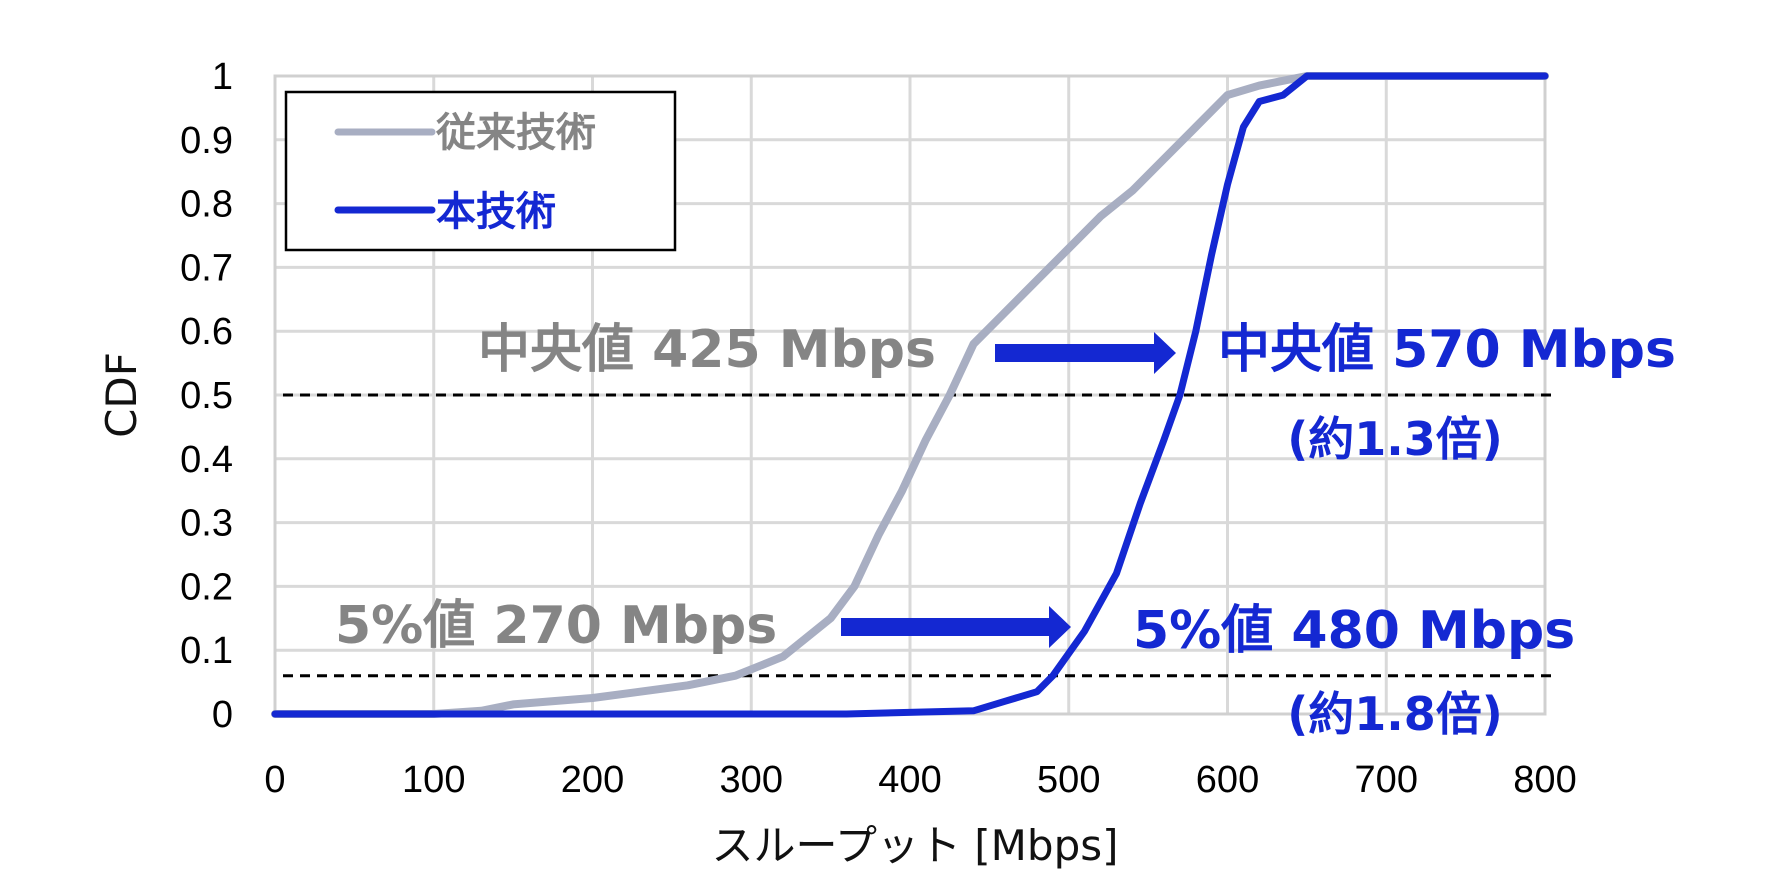 The width and height of the screenshot is (1776, 886). I want to click on legend: 従来技術 本技術, so click(480, 171).